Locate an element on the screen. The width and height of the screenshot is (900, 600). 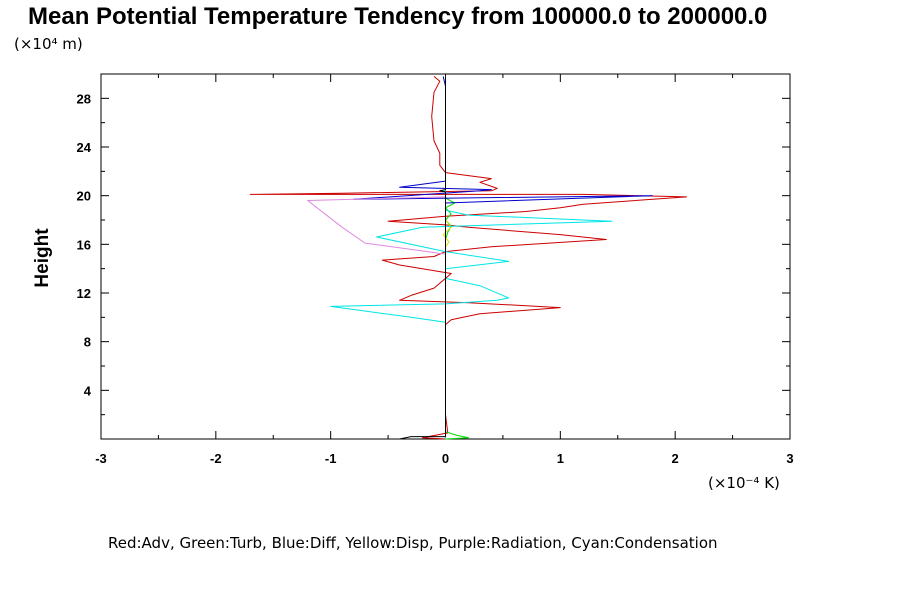
x-unit-label: (×10⁻⁴ K) is located at coordinates (744, 483).